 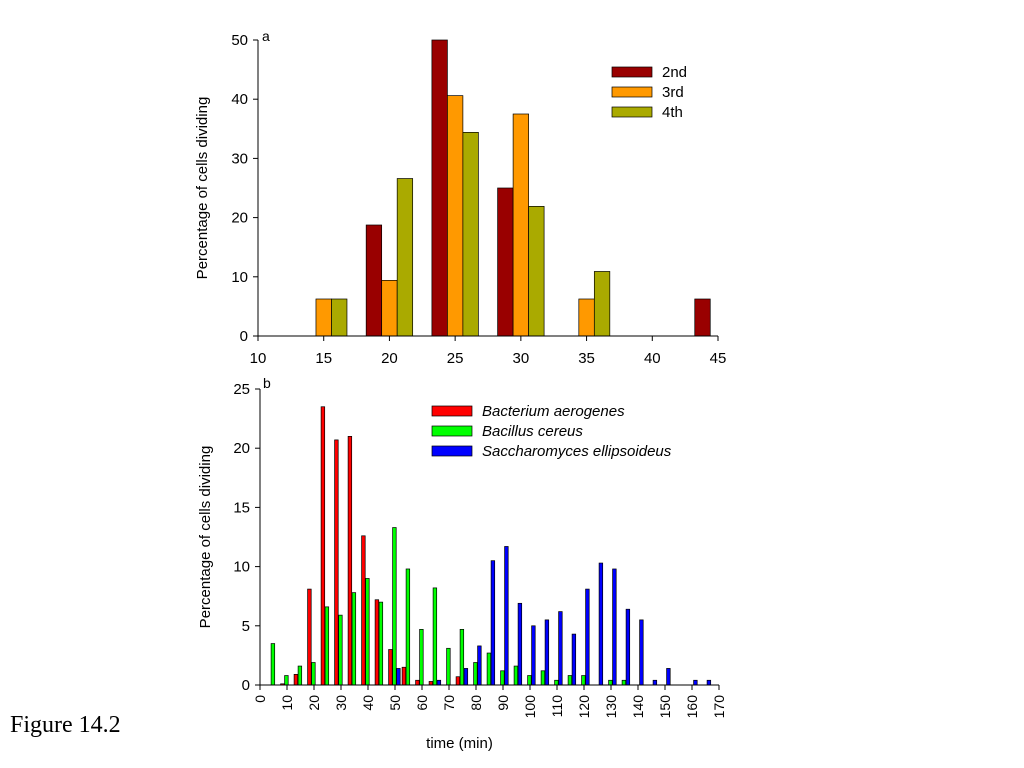 What do you see at coordinates (266, 36) in the screenshot?
I see `panel-label: a` at bounding box center [266, 36].